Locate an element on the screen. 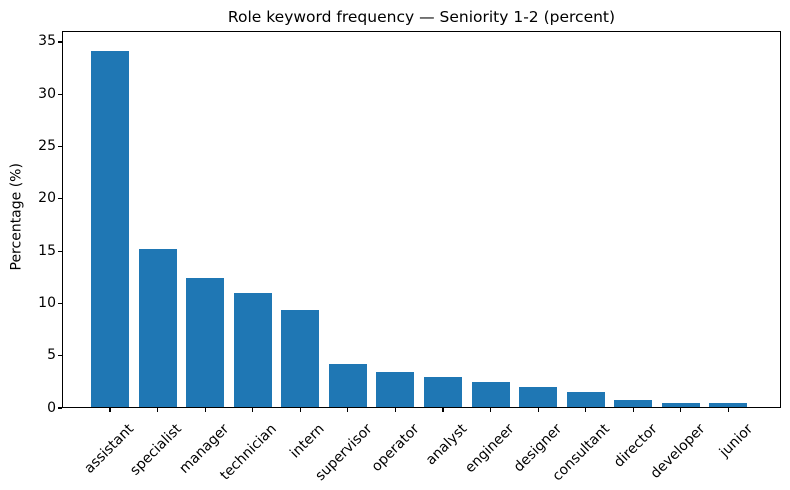  x-tick-label: operator is located at coordinates (395, 448).